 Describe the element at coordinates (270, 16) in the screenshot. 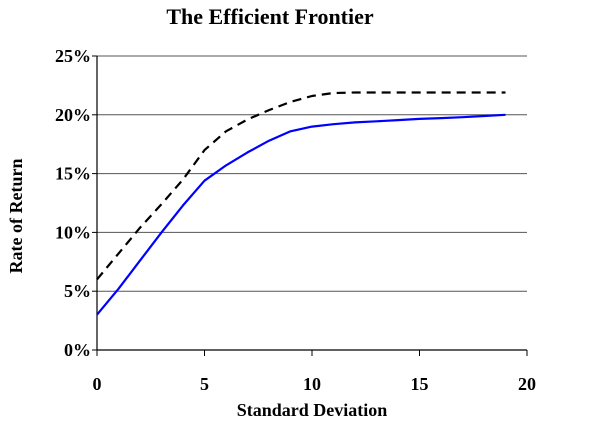

I see `chart-title: The Efficient Frontier` at that location.